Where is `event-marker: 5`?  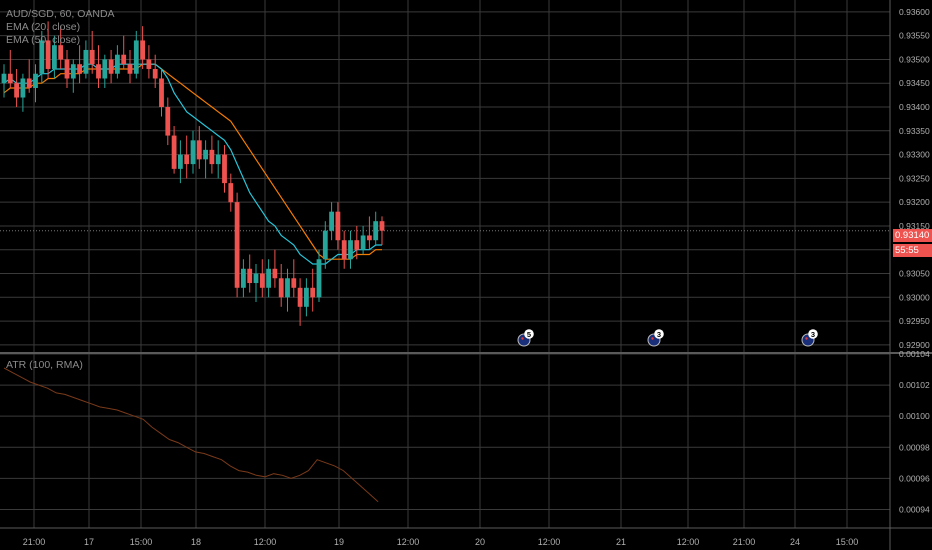
event-marker: 5 is located at coordinates (525, 338).